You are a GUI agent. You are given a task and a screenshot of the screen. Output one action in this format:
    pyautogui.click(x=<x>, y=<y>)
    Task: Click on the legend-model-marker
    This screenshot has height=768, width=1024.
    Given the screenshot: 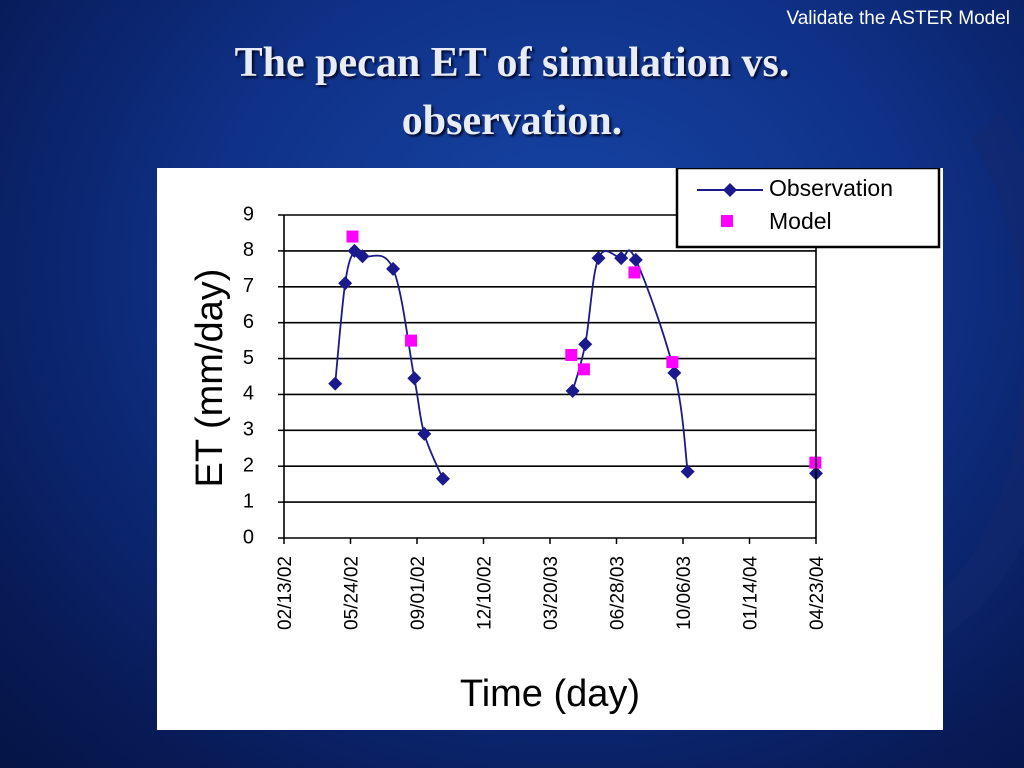 What is the action you would take?
    pyautogui.click(x=727, y=221)
    